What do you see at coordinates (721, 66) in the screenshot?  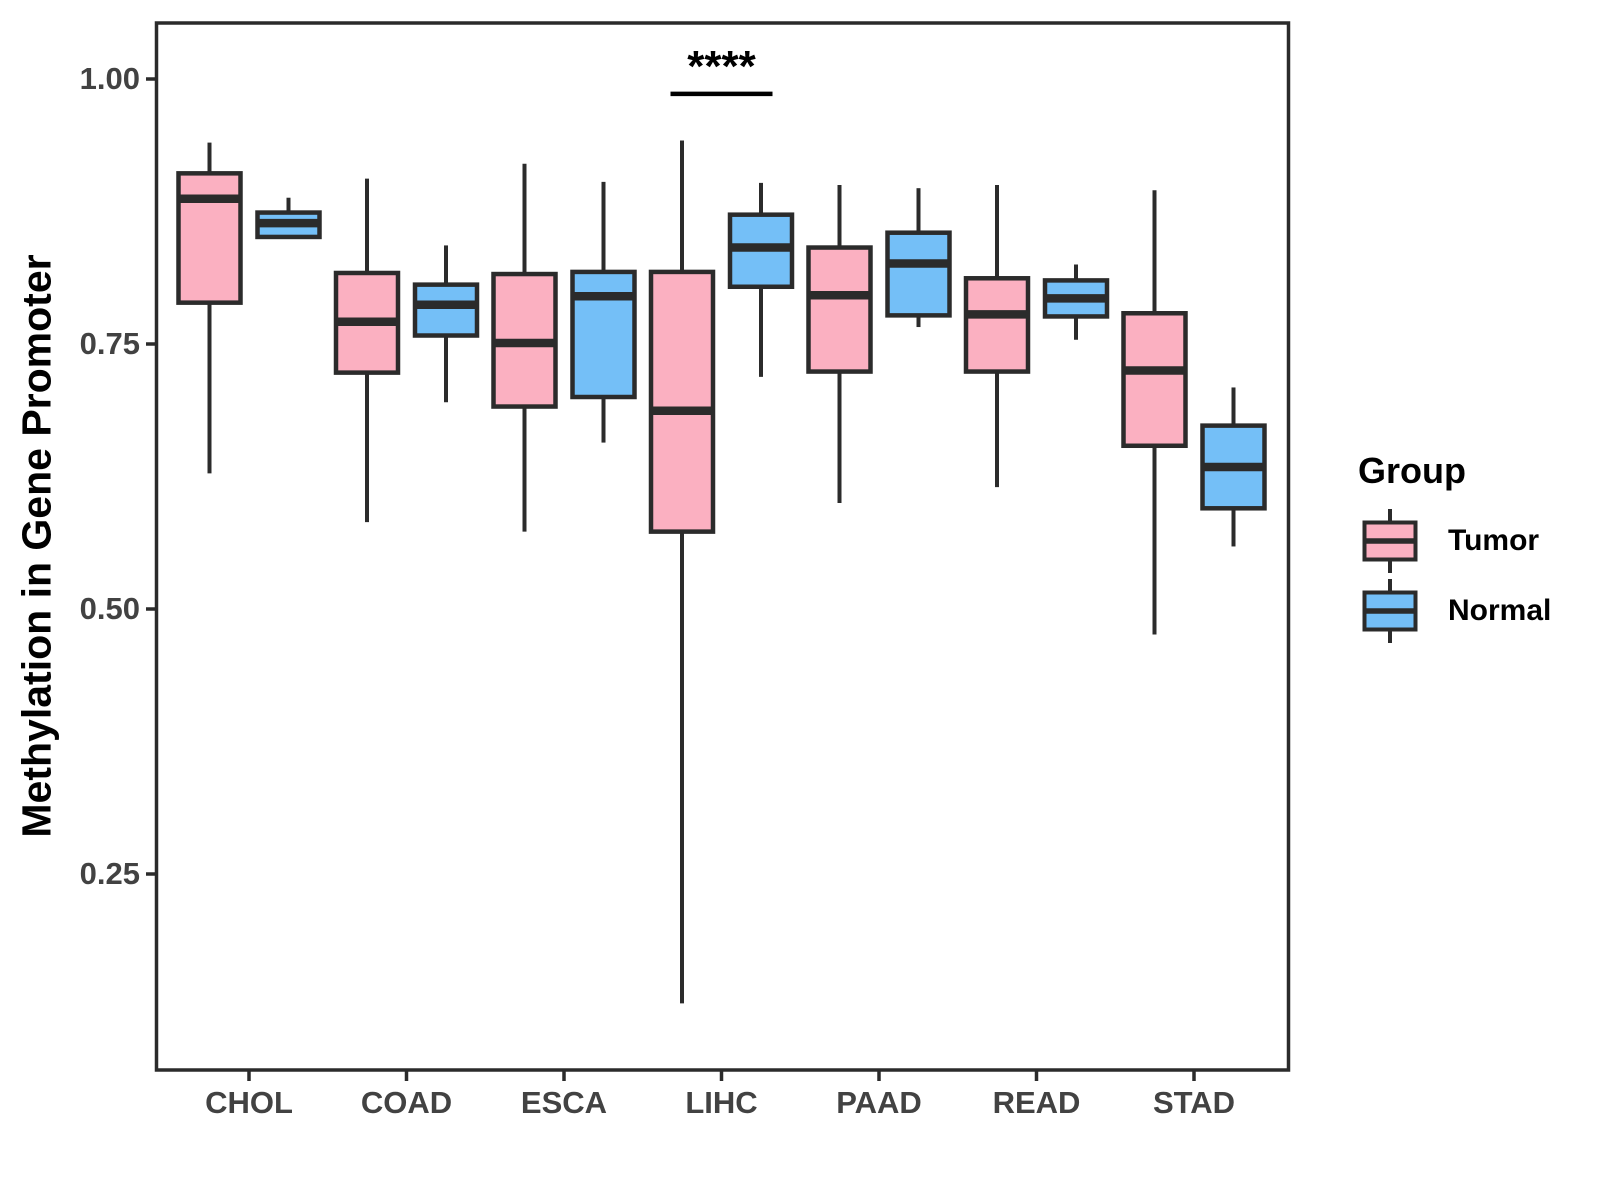 I see `significance-stars: ****` at bounding box center [721, 66].